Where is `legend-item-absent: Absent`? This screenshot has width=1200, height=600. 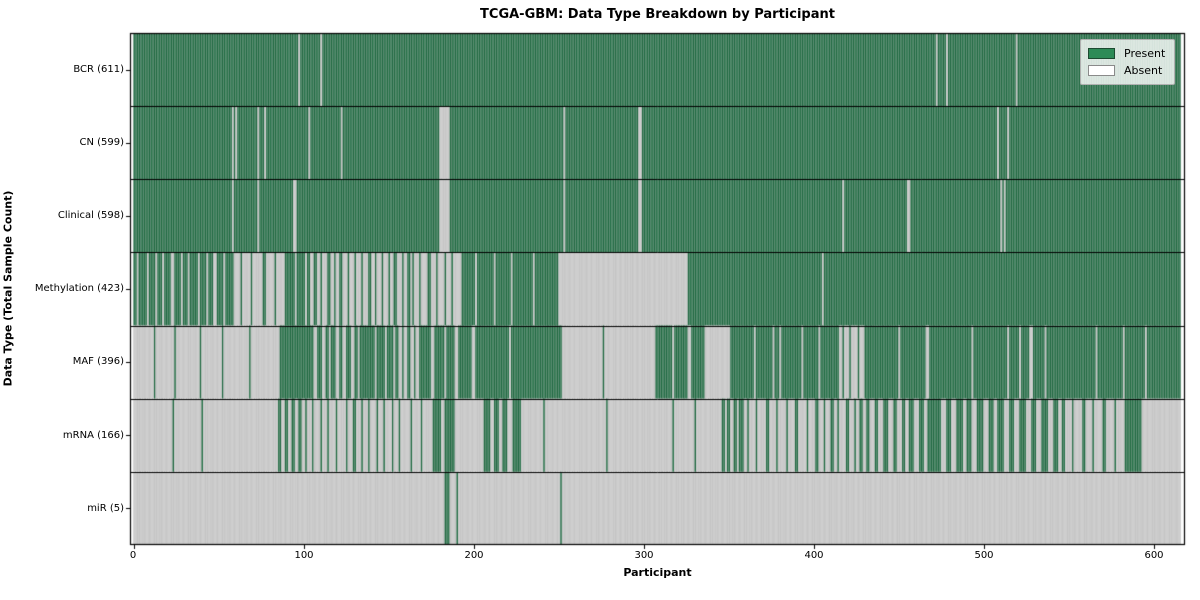 legend-item-absent: Absent is located at coordinates (1127, 70).